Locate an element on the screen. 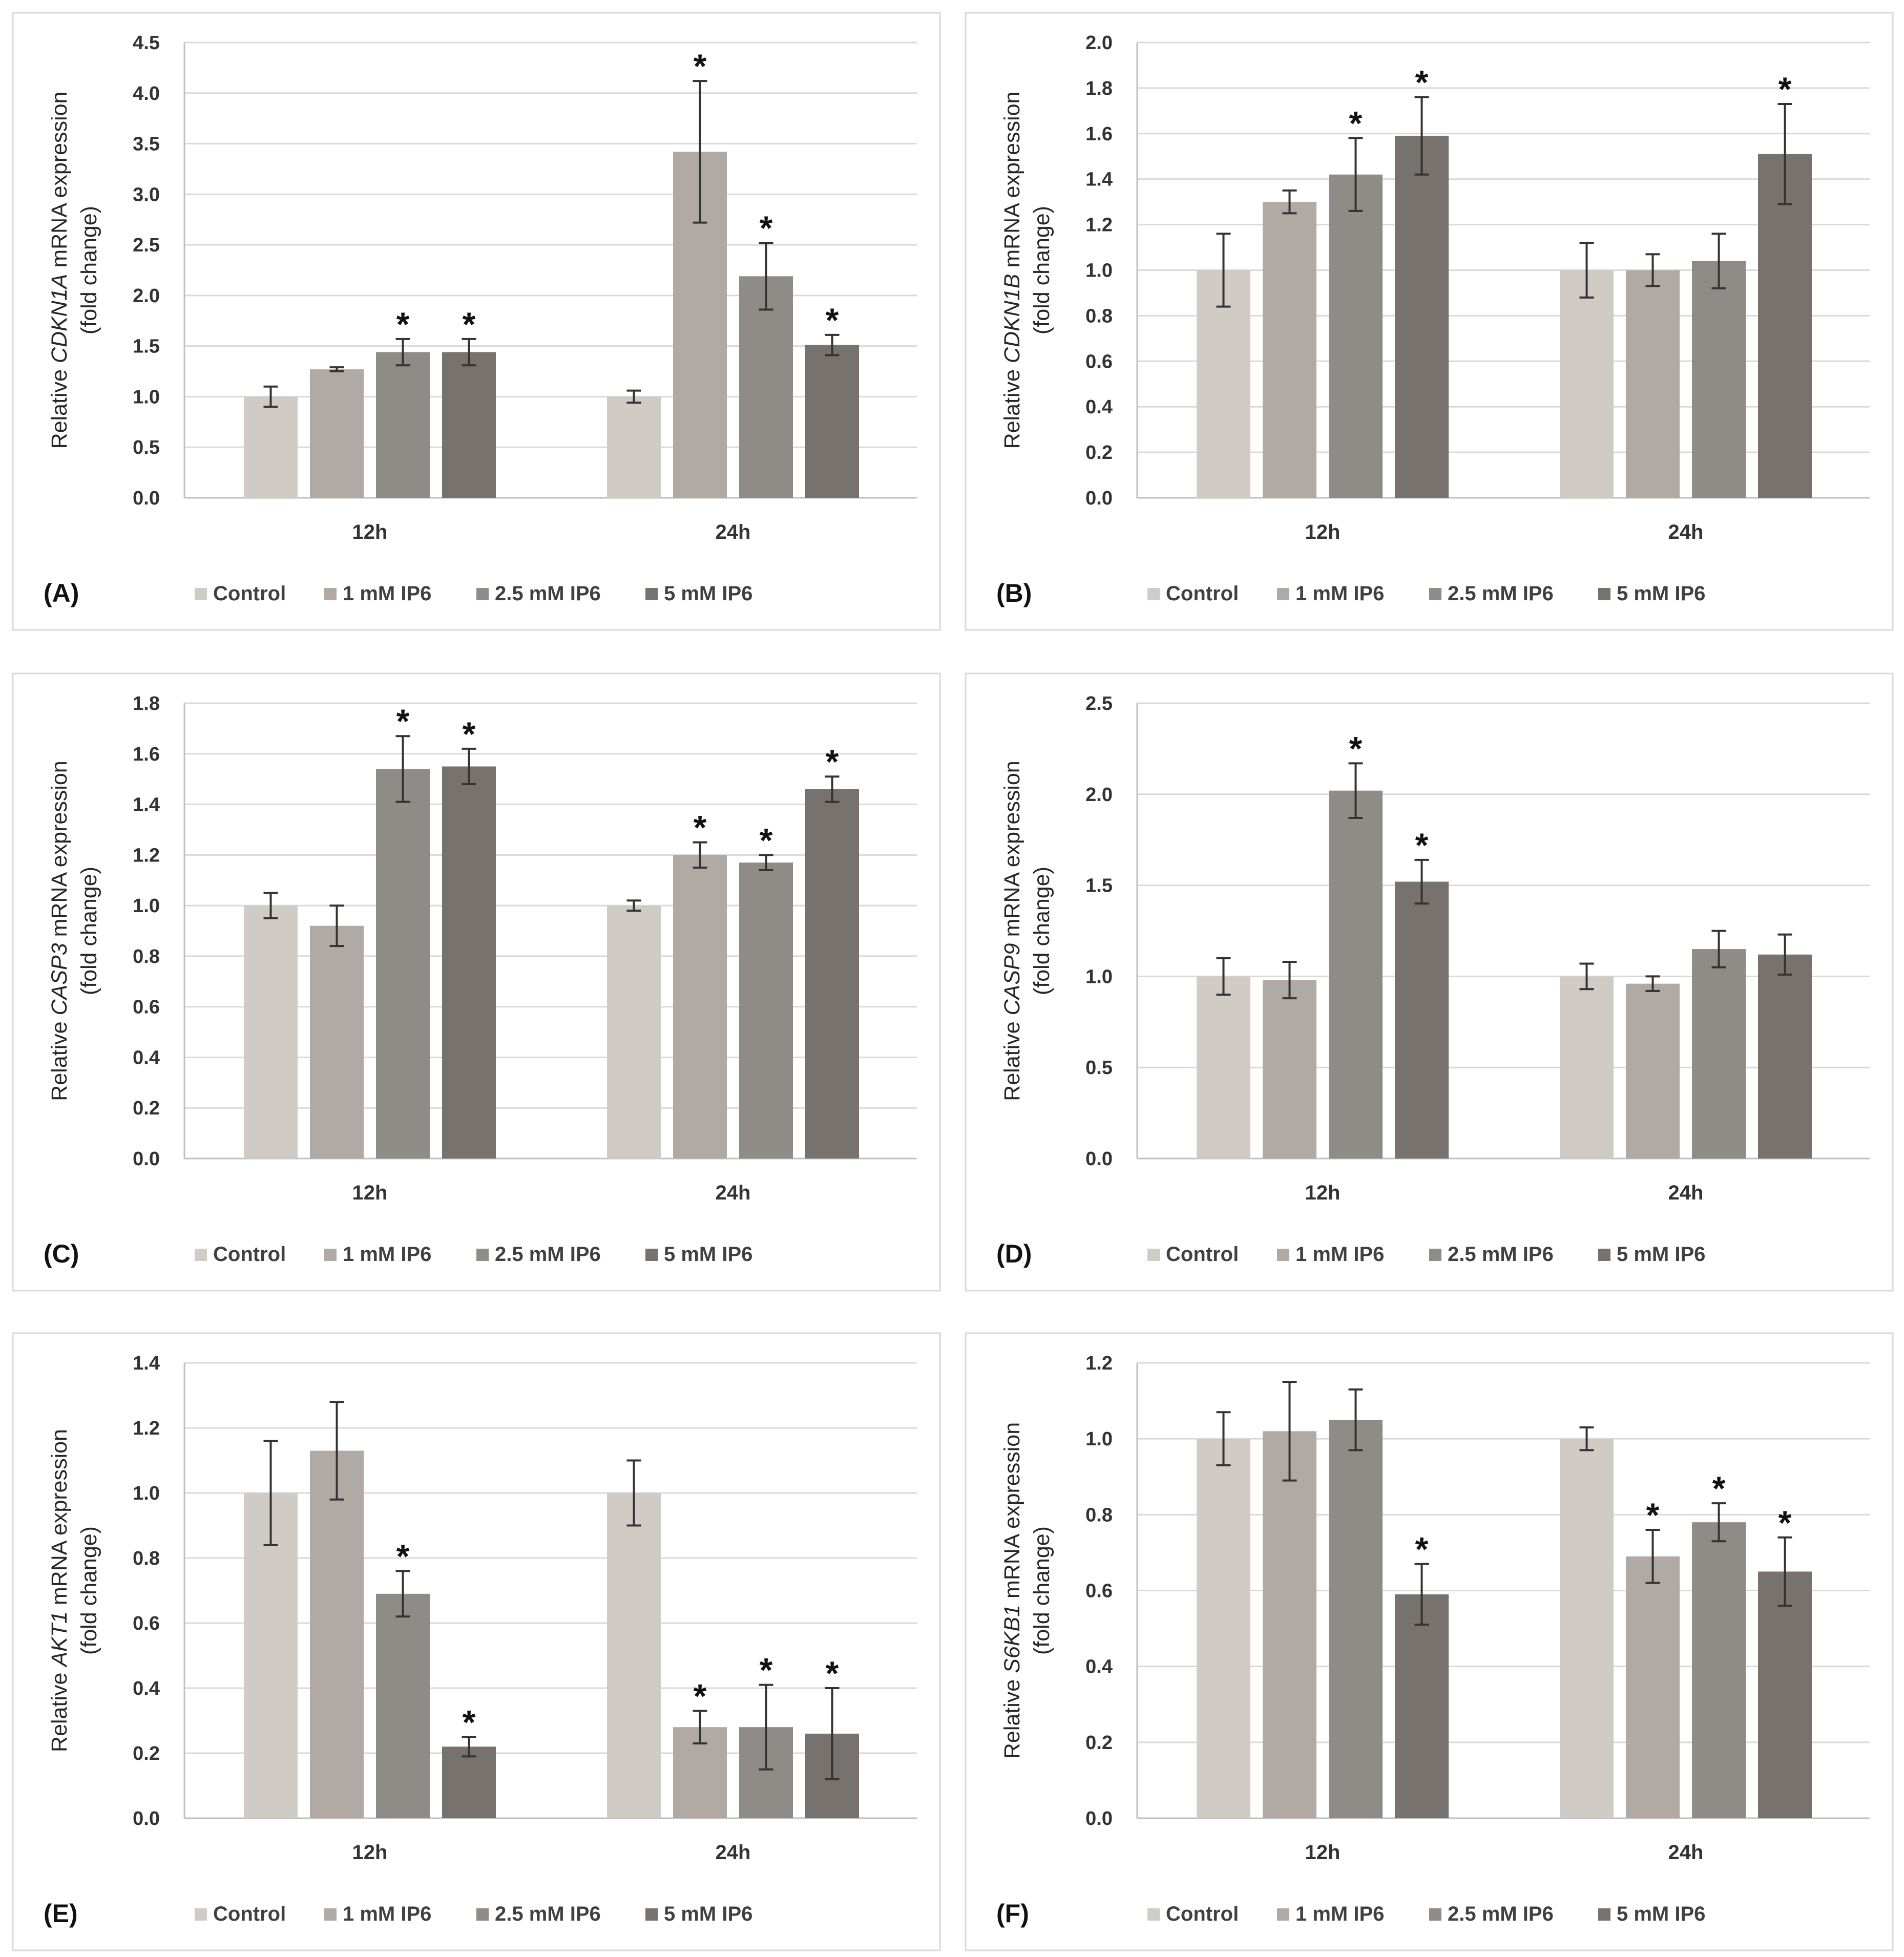 Image resolution: width=1904 pixels, height=1957 pixels. bar-akt1-12h-s0 is located at coordinates (271, 1656).